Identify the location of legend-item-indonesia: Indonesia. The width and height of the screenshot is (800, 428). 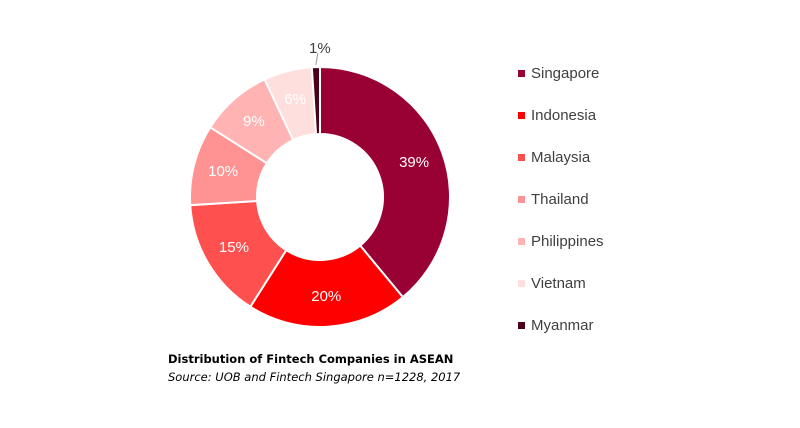
(561, 115).